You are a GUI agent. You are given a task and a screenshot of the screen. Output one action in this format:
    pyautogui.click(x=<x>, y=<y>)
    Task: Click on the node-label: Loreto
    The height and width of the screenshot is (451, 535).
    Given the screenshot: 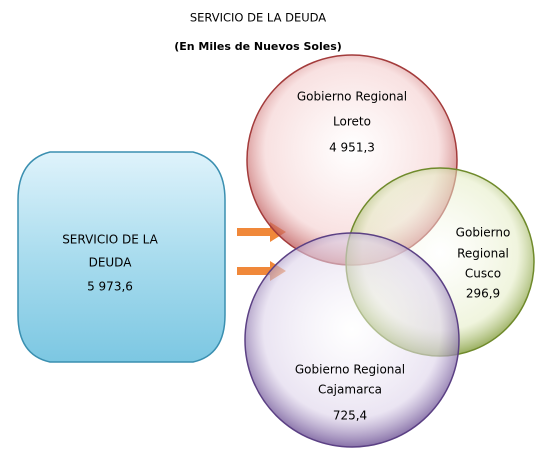 What is the action you would take?
    pyautogui.click(x=352, y=122)
    